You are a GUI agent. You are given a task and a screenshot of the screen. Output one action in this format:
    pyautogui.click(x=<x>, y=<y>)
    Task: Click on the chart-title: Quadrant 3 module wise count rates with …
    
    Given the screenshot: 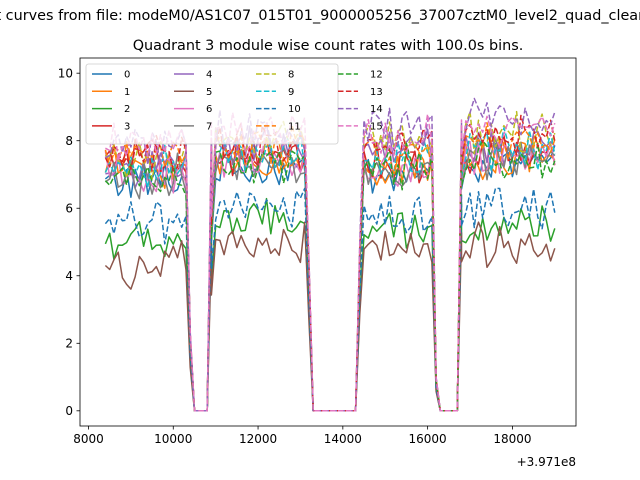 What is the action you would take?
    pyautogui.click(x=328, y=46)
    